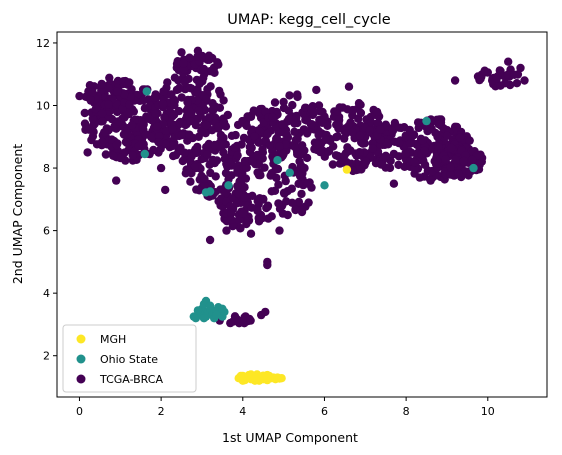 The image size is (562, 455). Describe the element at coordinates (46, 231) in the screenshot. I see `y-tick-label: 6` at that location.